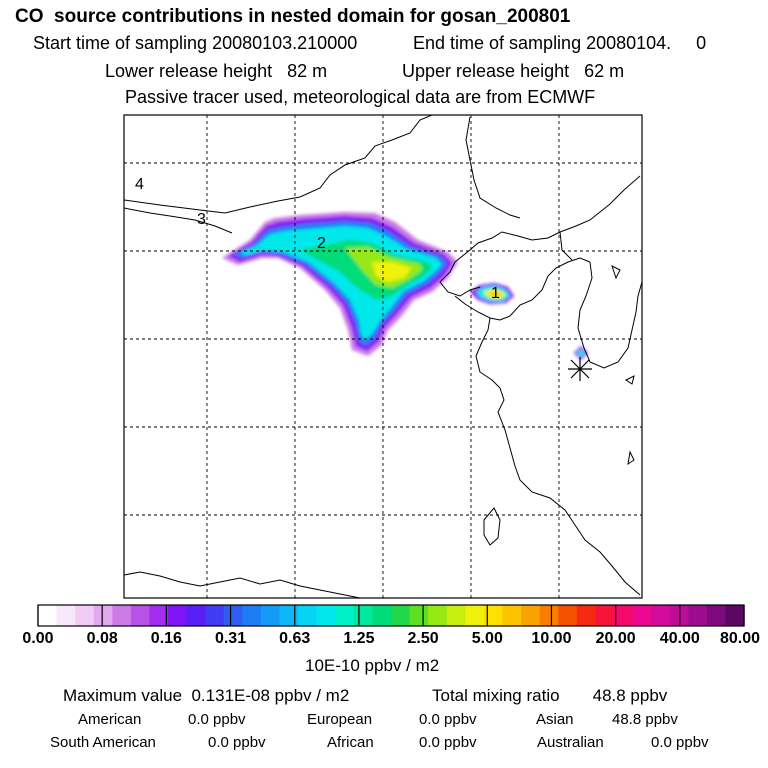 The image size is (768, 768). Describe the element at coordinates (680, 742) in the screenshot. I see `australian-value: 0.0 ppbv` at that location.